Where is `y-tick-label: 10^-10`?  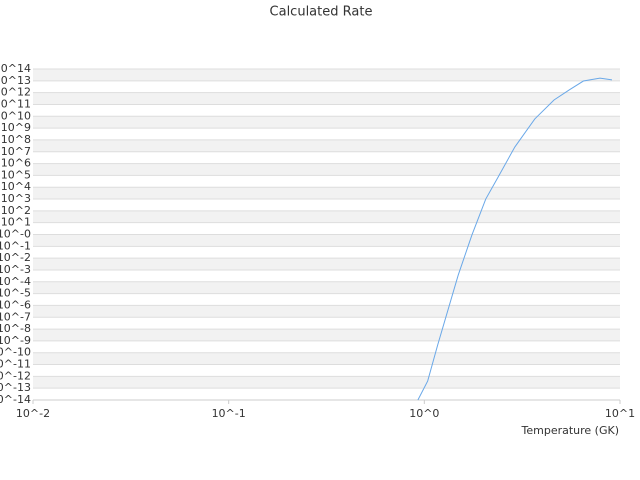 y-tick-label: 10^-10 is located at coordinates (15, 352).